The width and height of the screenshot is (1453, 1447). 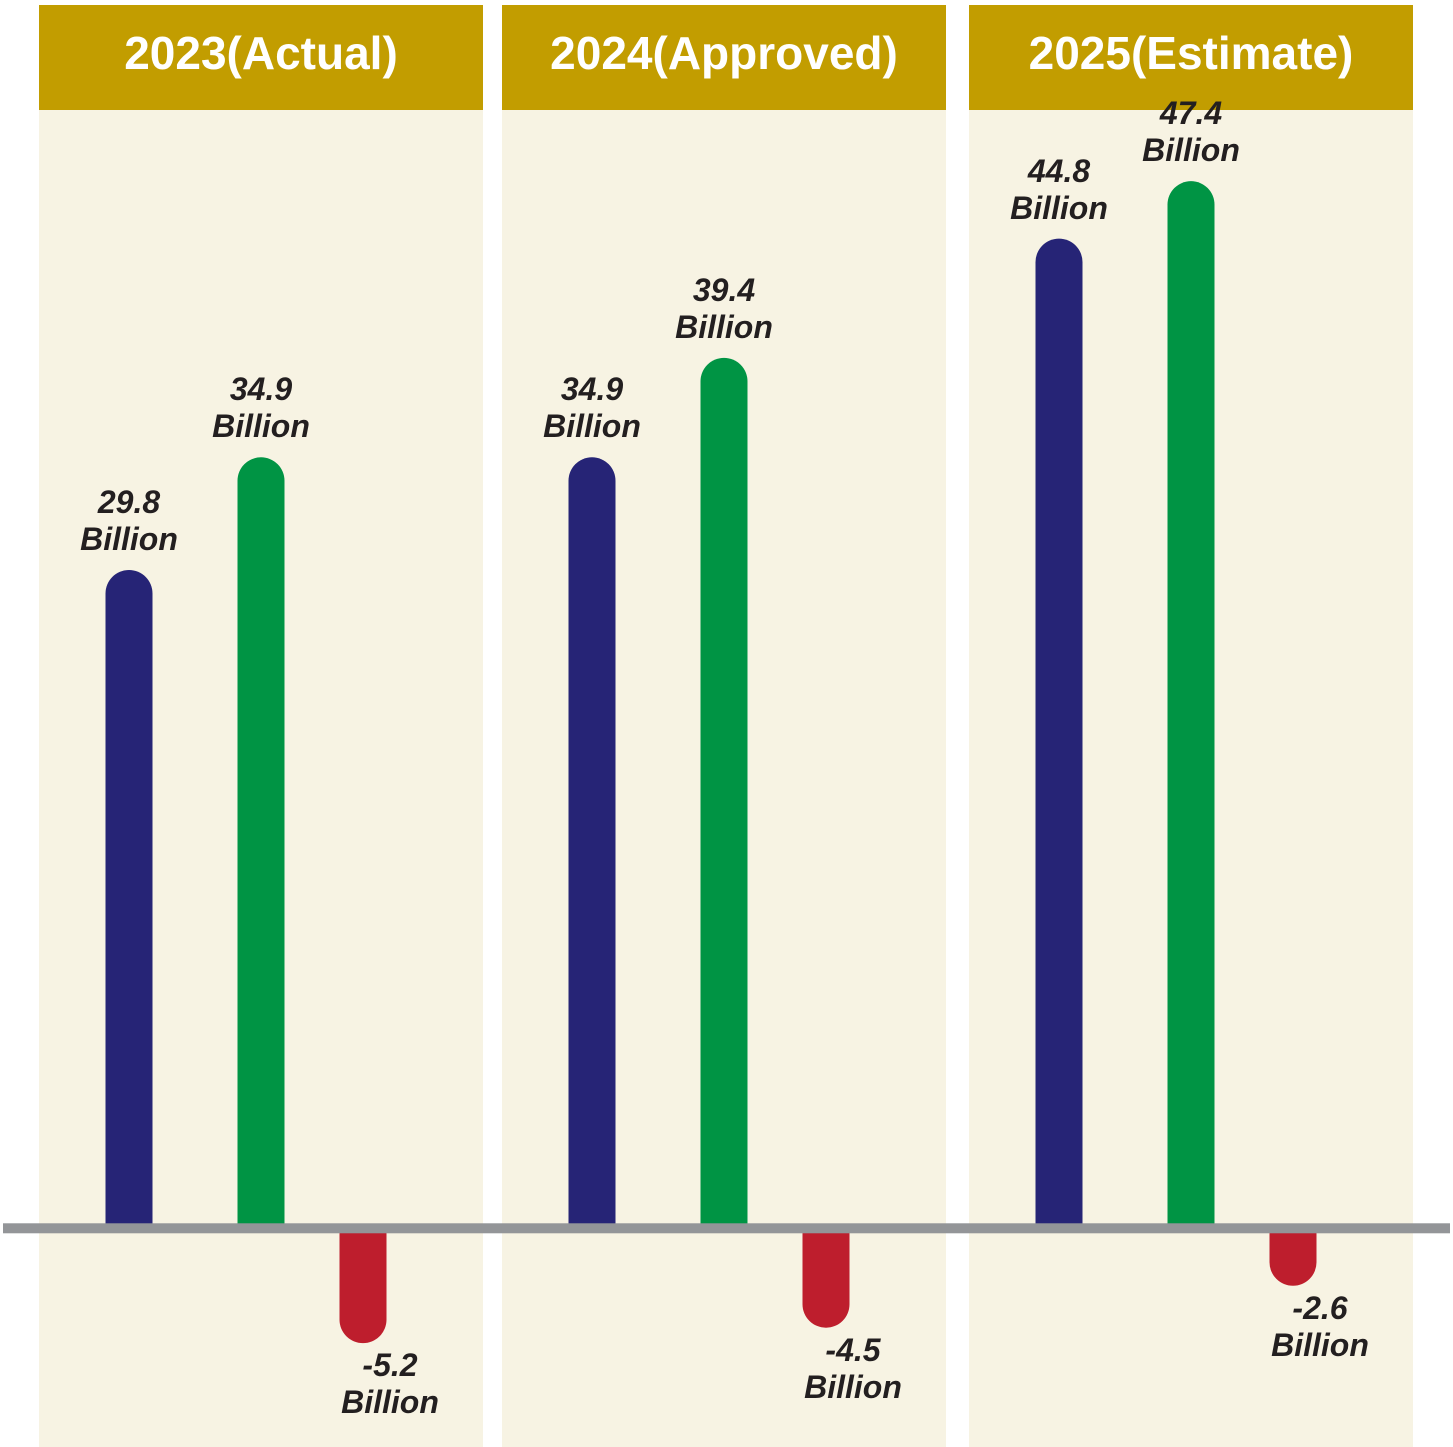 I want to click on value-label: 39.4 Billion, so click(x=724, y=308).